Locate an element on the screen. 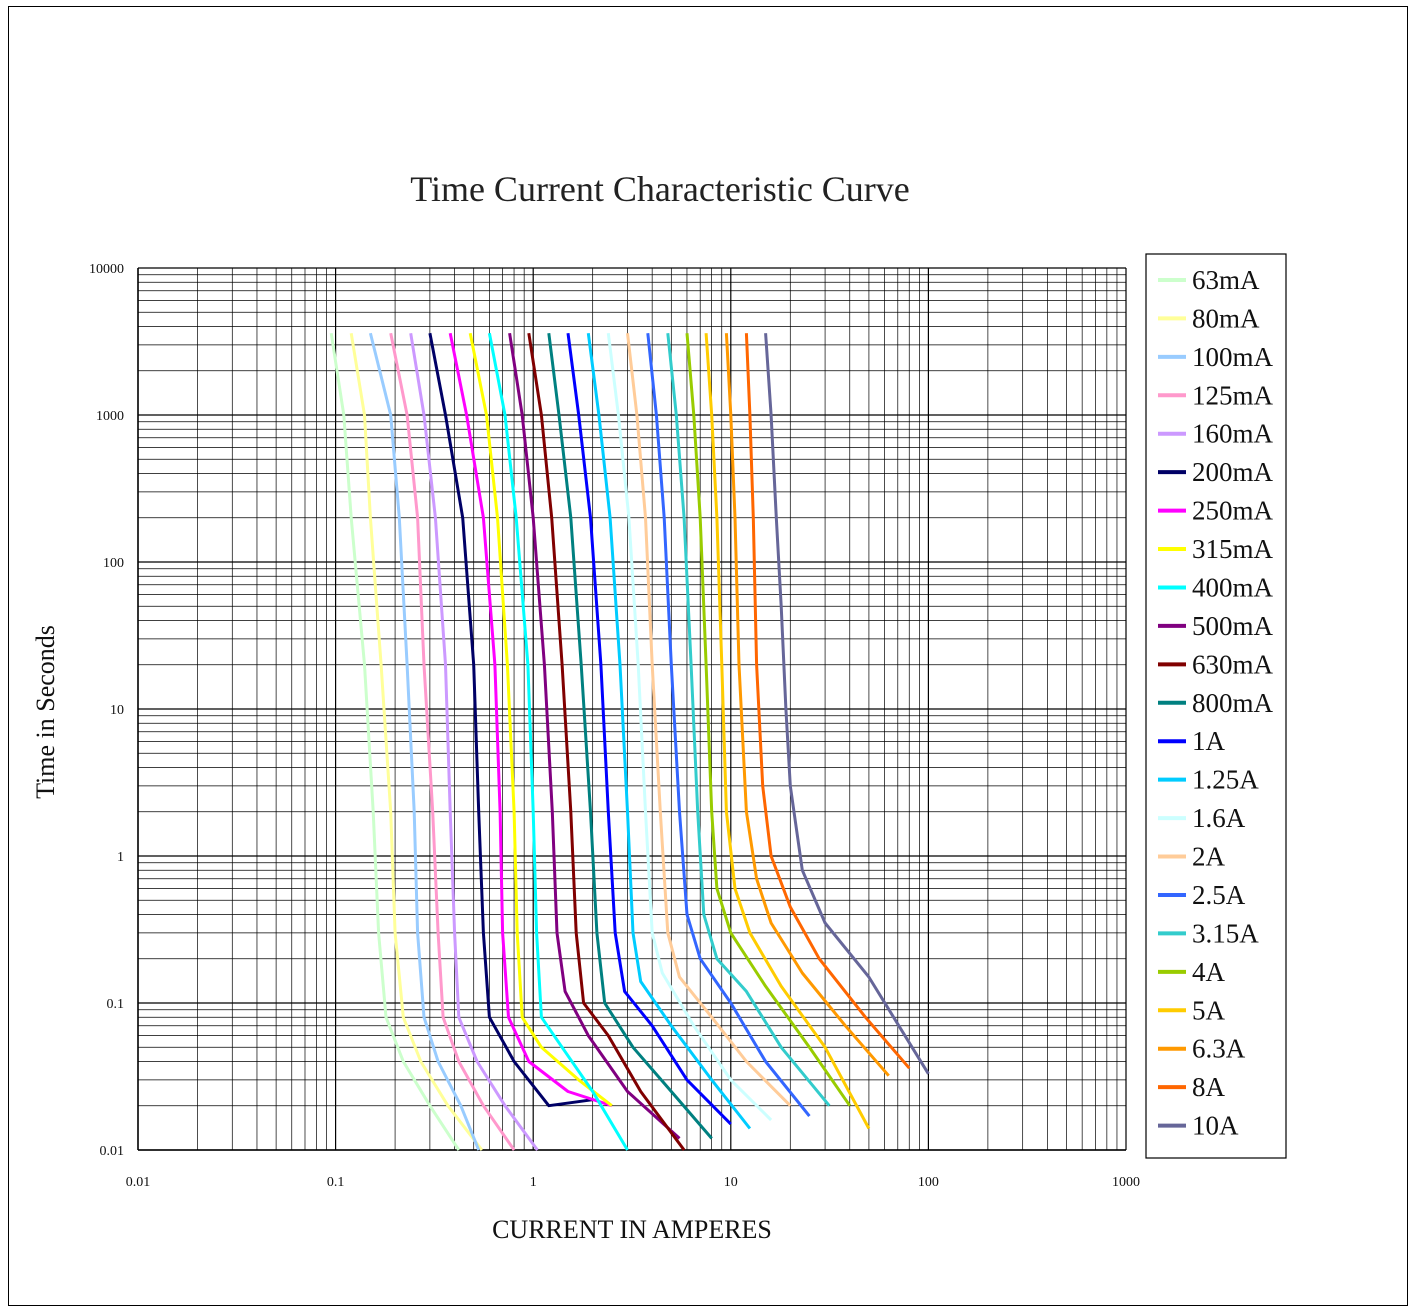  curve-1.6A is located at coordinates (689, 727).